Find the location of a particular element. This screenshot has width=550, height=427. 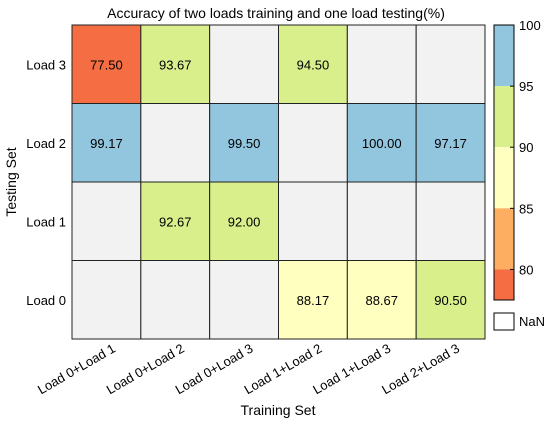

cell-value-label: 88.17 is located at coordinates (313, 300).